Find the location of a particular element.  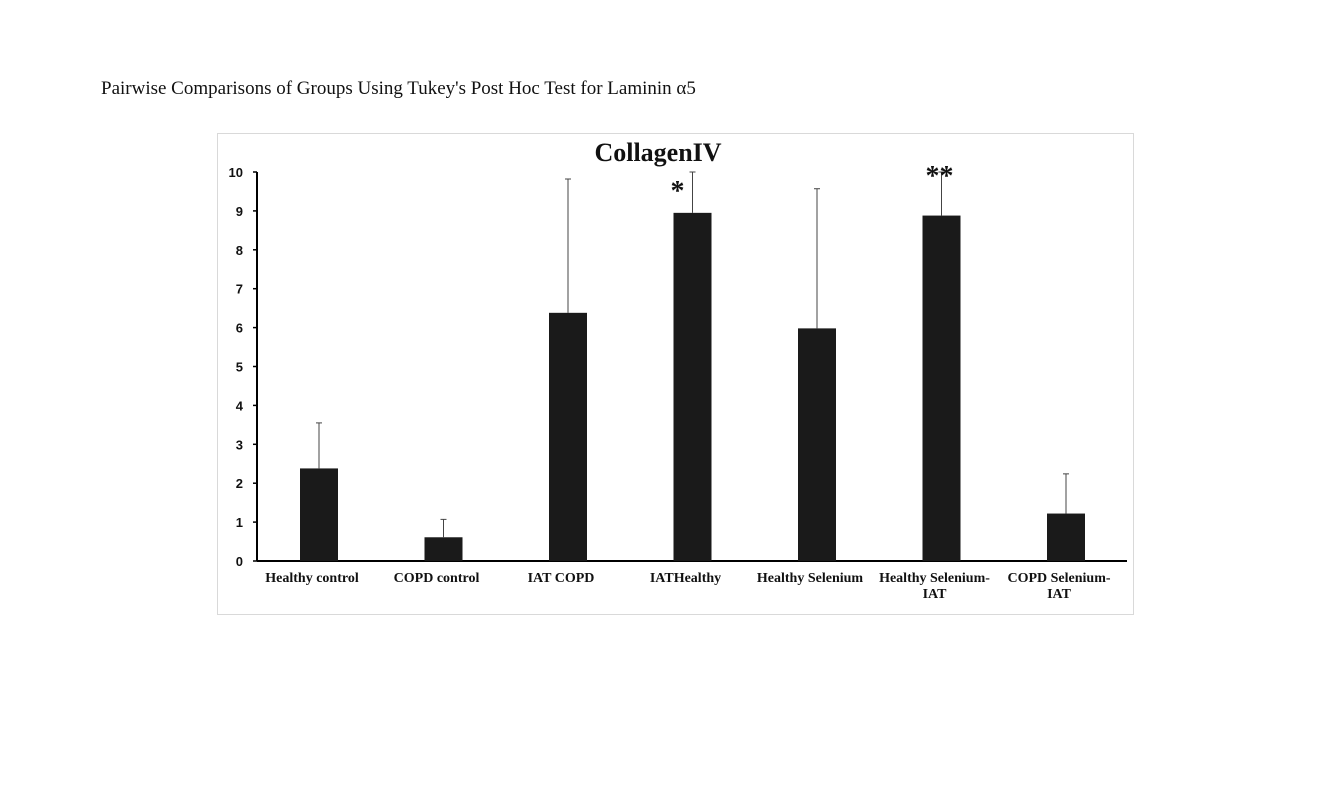

y-tick-label: 6 is located at coordinates (239, 328).